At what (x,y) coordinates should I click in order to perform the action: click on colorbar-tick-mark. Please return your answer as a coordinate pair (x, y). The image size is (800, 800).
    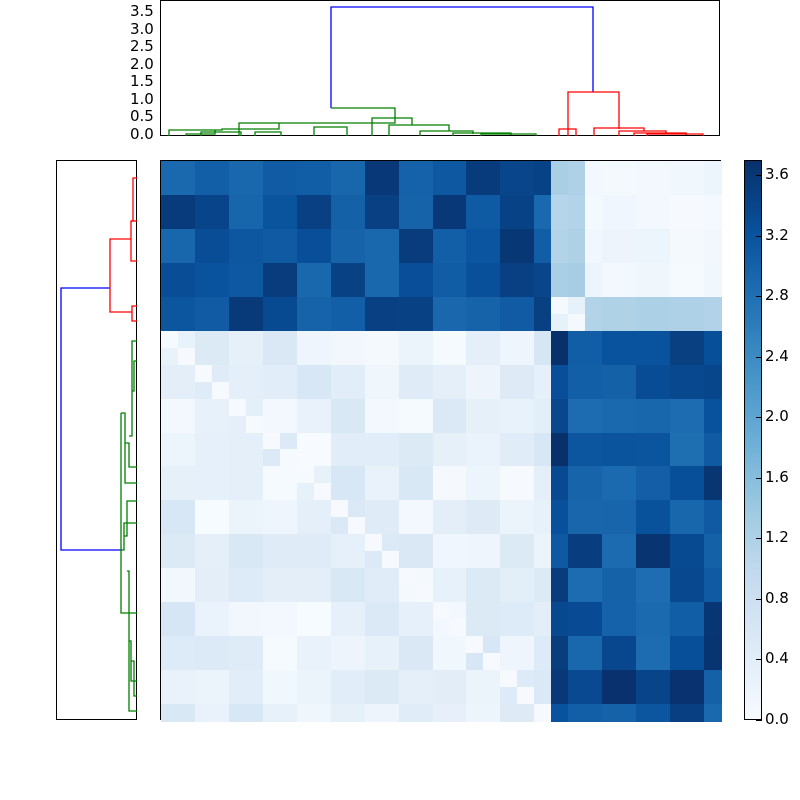
    Looking at the image, I should click on (759, 478).